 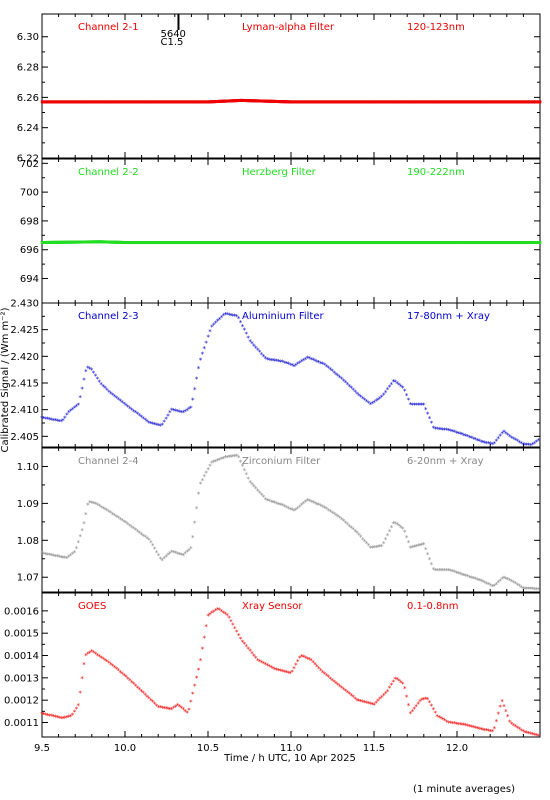 What do you see at coordinates (289, 758) in the screenshot?
I see `x-axis-label: Time / h UTC, 10 Apr 2025` at bounding box center [289, 758].